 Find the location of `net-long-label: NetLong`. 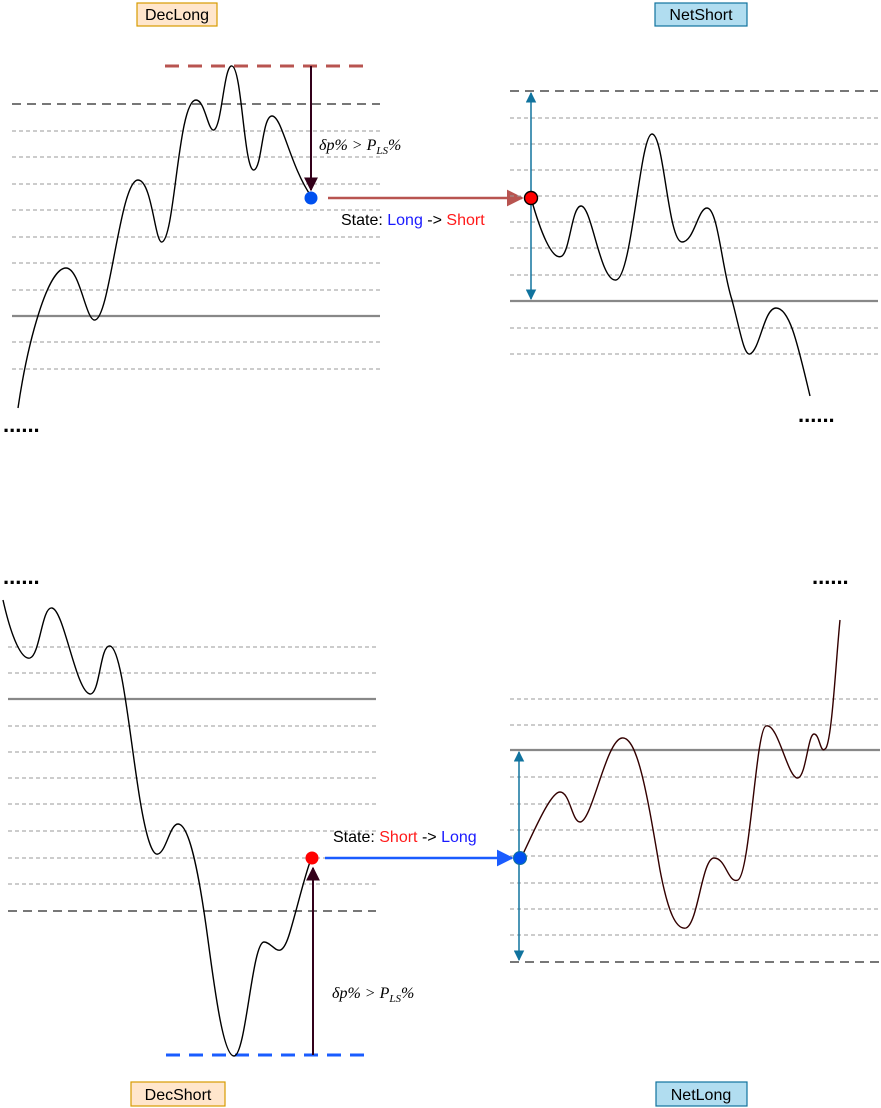

net-long-label: NetLong is located at coordinates (701, 1095).